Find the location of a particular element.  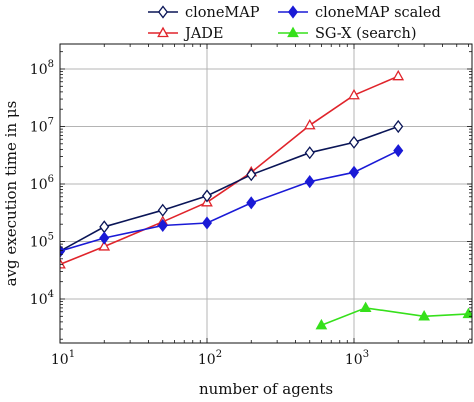

series-line is located at coordinates (395, 316).